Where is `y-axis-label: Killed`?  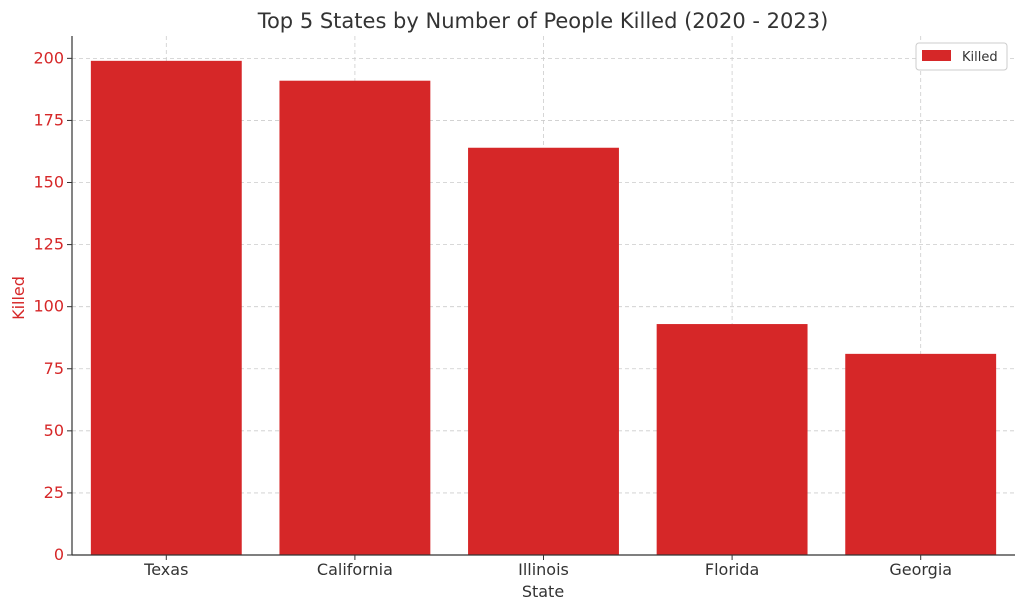 y-axis-label: Killed is located at coordinates (18, 298).